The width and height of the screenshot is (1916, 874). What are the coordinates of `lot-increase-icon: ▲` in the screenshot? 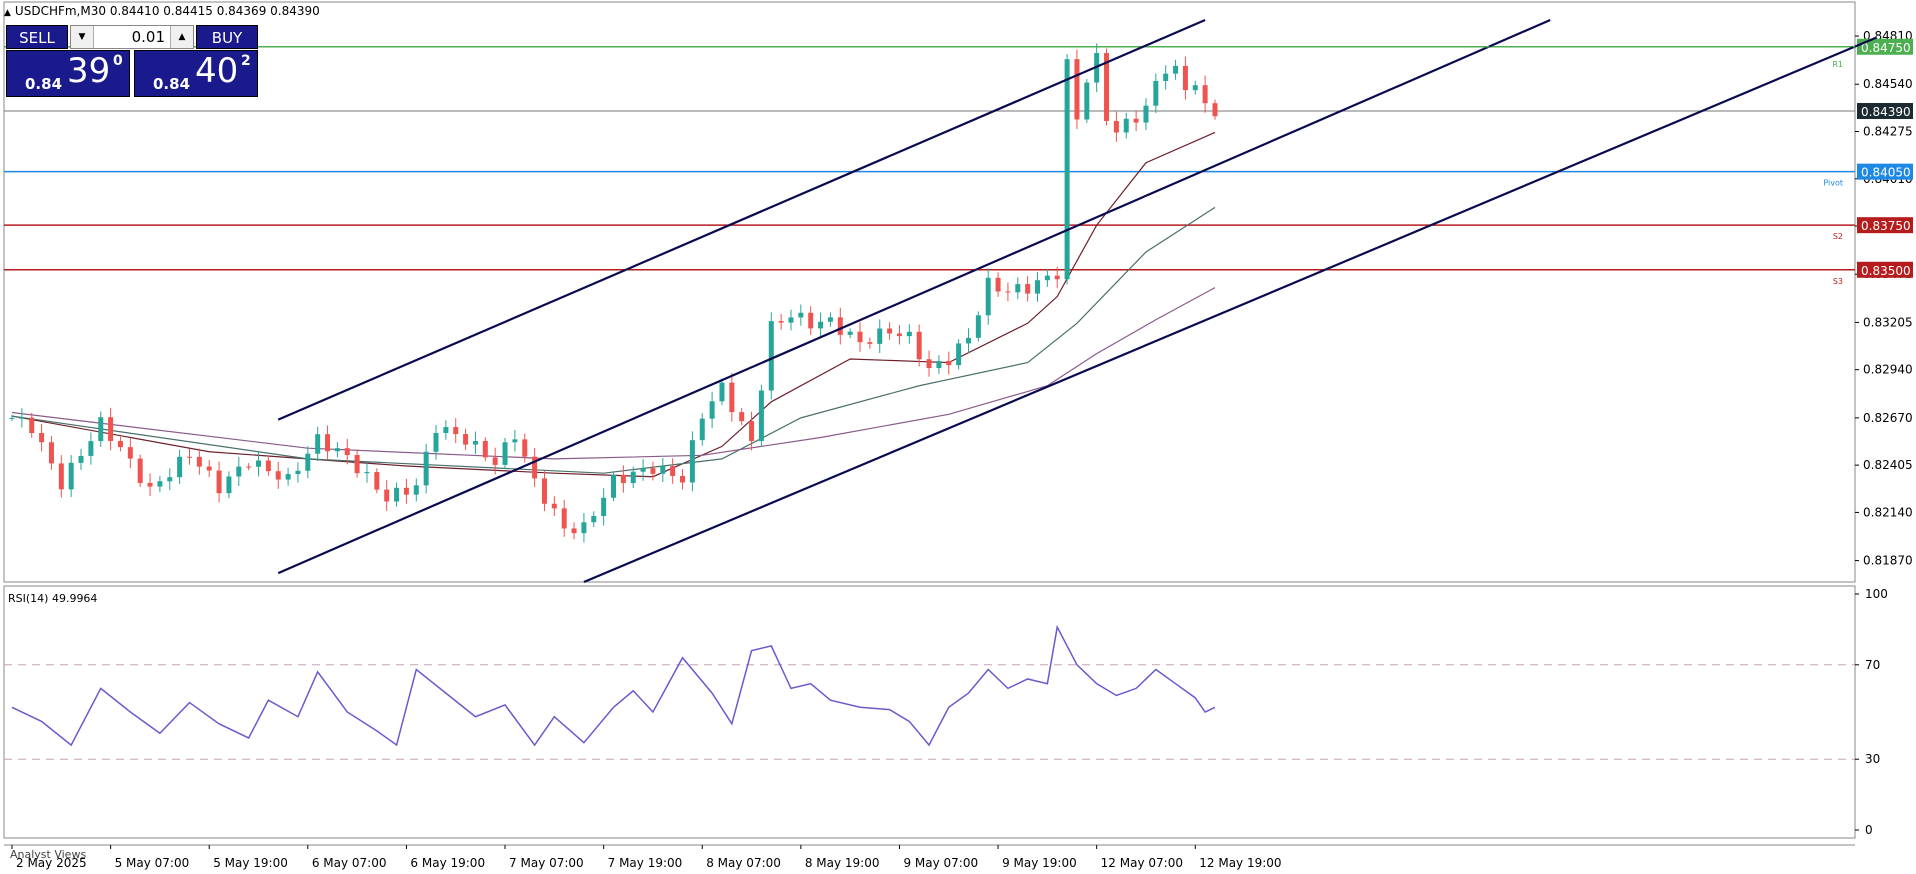 It's located at (181, 37).